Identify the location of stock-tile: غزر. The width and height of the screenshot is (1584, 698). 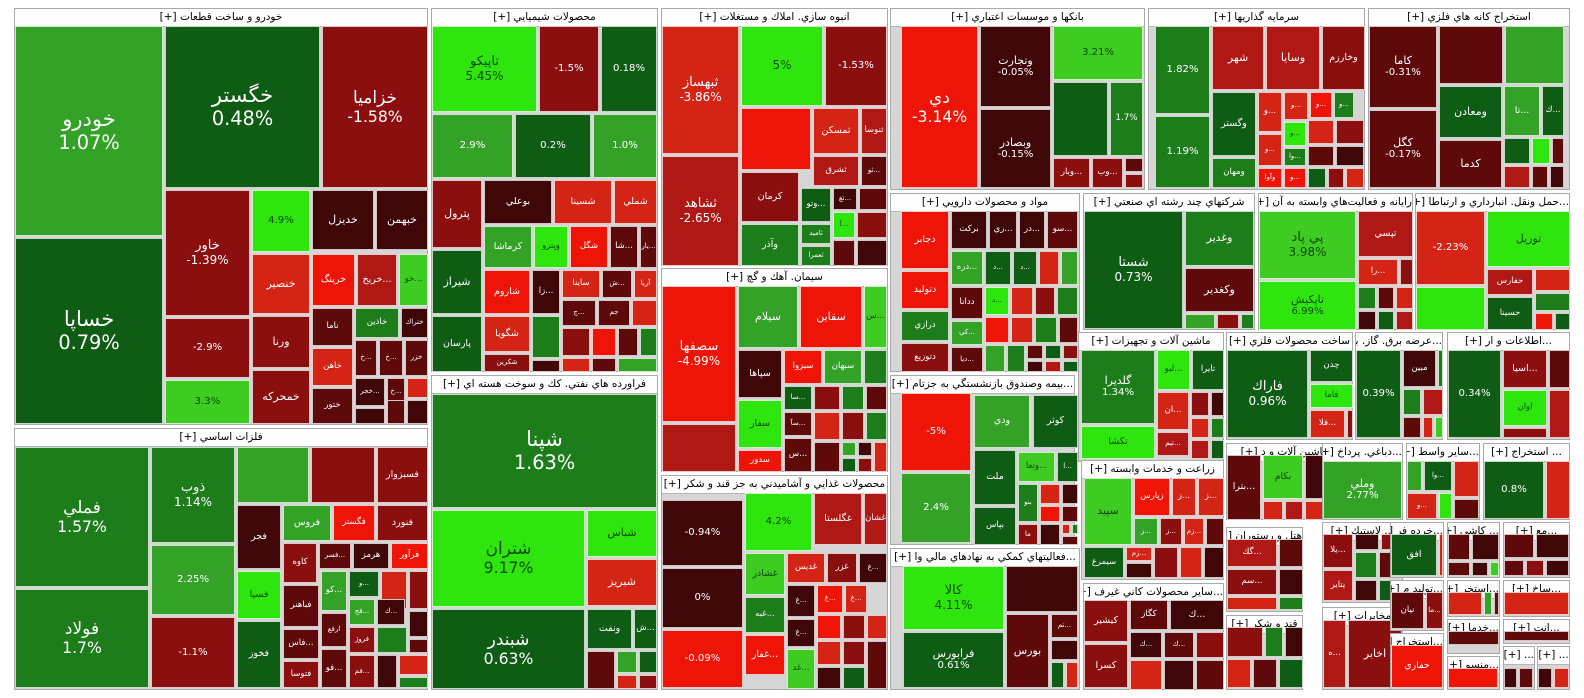
(842, 568).